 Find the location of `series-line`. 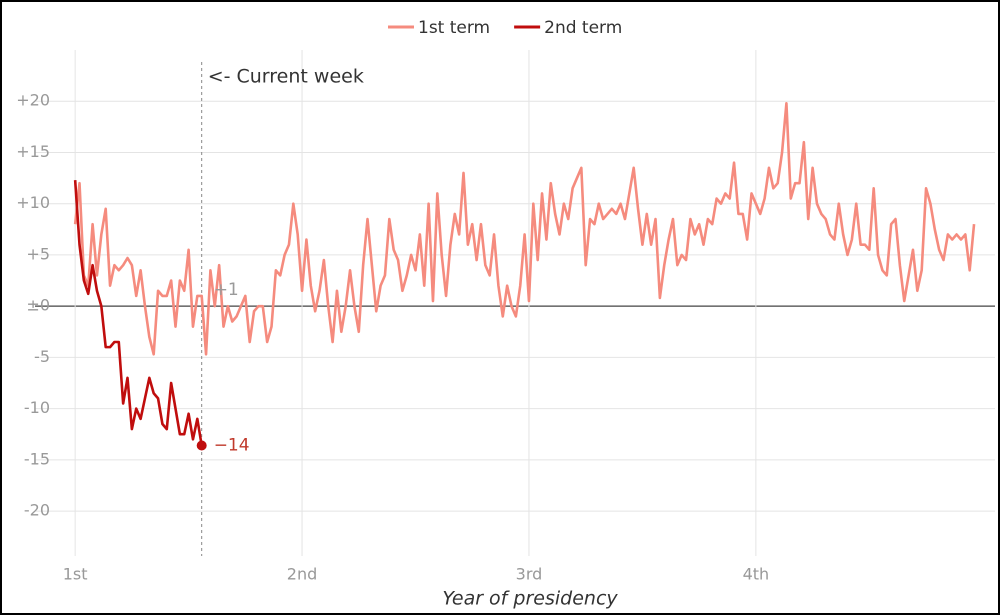

series-line is located at coordinates (138, 313).